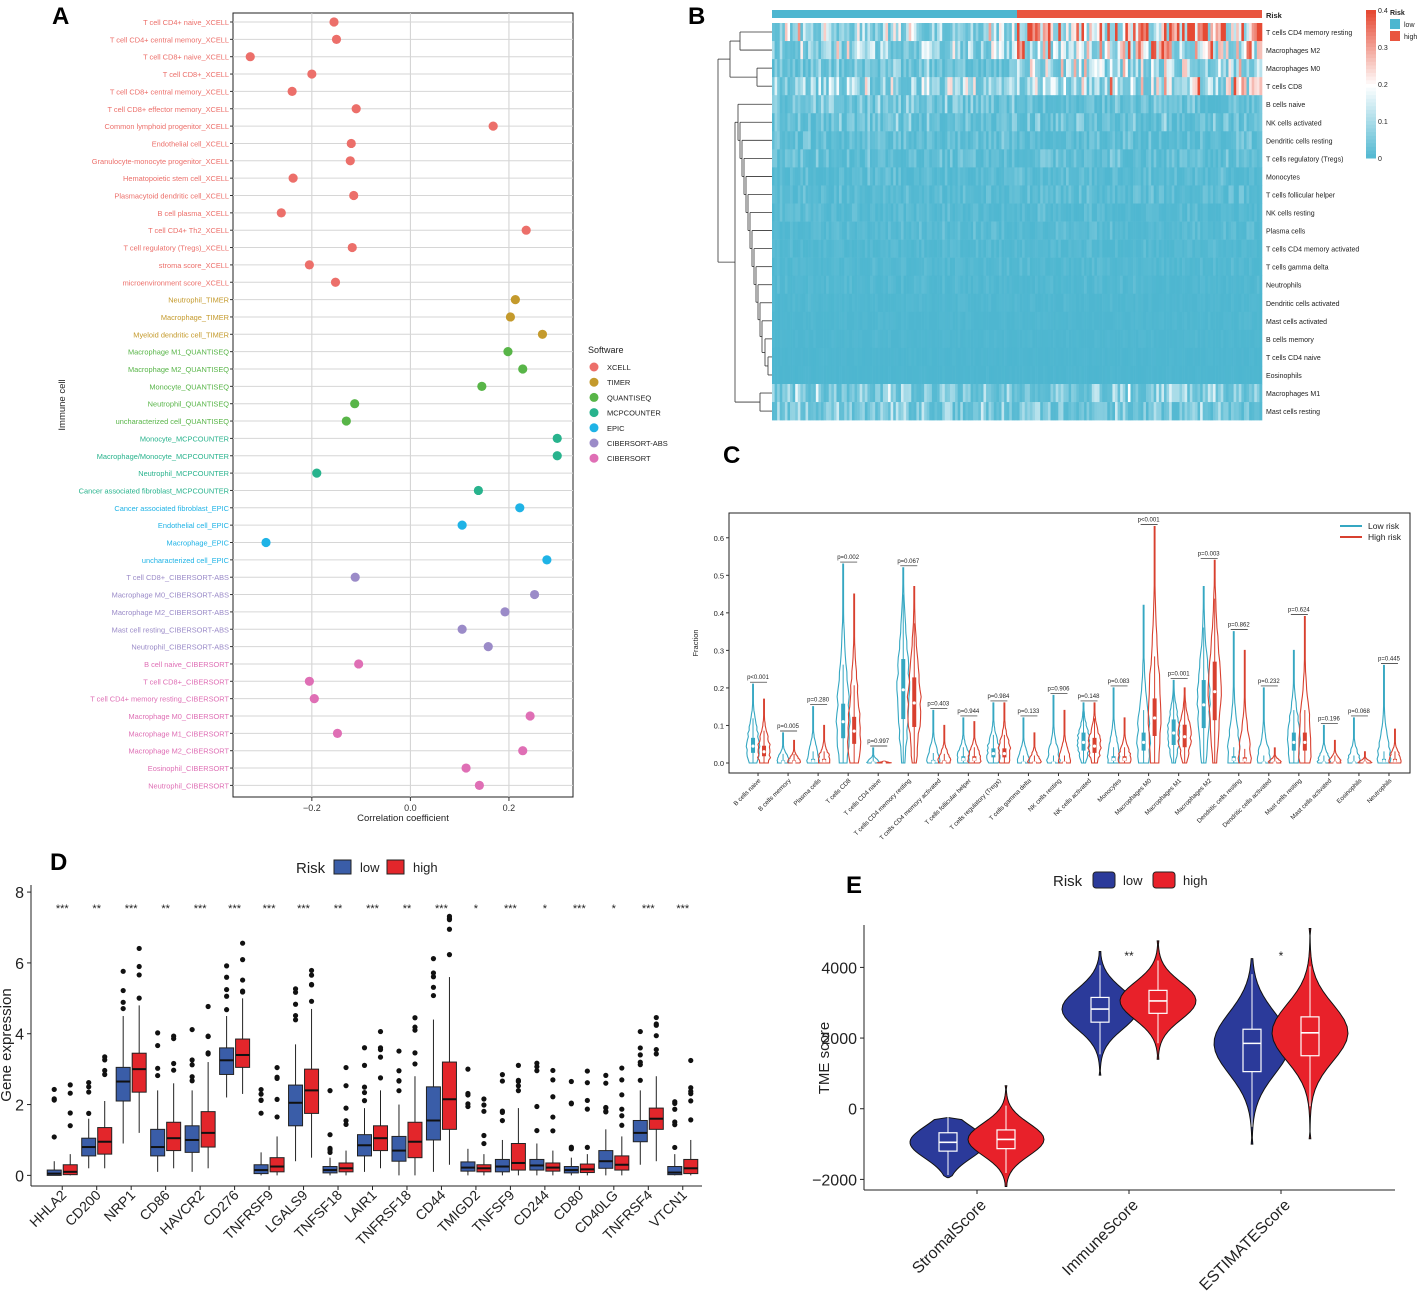 The height and width of the screenshot is (1297, 1417). What do you see at coordinates (270, 909) in the screenshot?
I see `significance-label: ***` at bounding box center [270, 909].